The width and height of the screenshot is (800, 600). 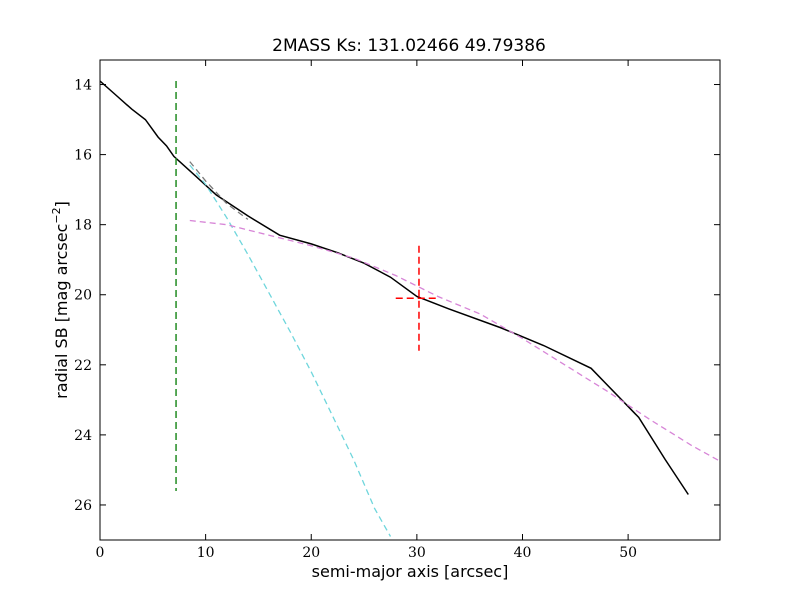 I want to click on x-tick-label: 30, so click(x=417, y=553).